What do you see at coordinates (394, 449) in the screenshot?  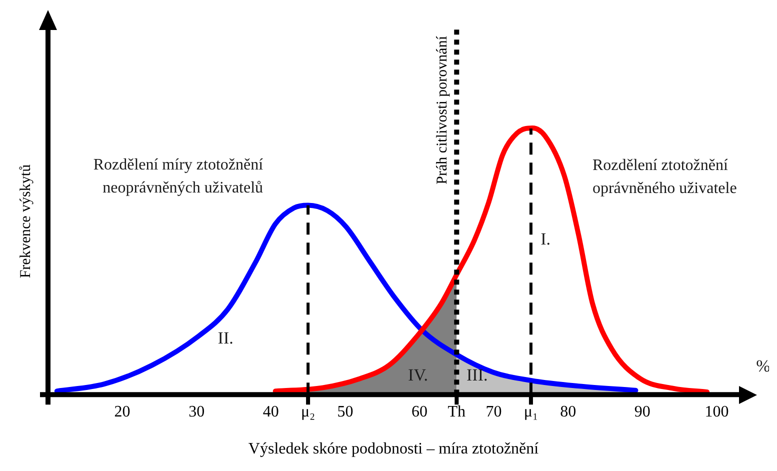 I see `x-axis-title: Výsledek skóre podobnosti – míra ztotožnění` at bounding box center [394, 449].